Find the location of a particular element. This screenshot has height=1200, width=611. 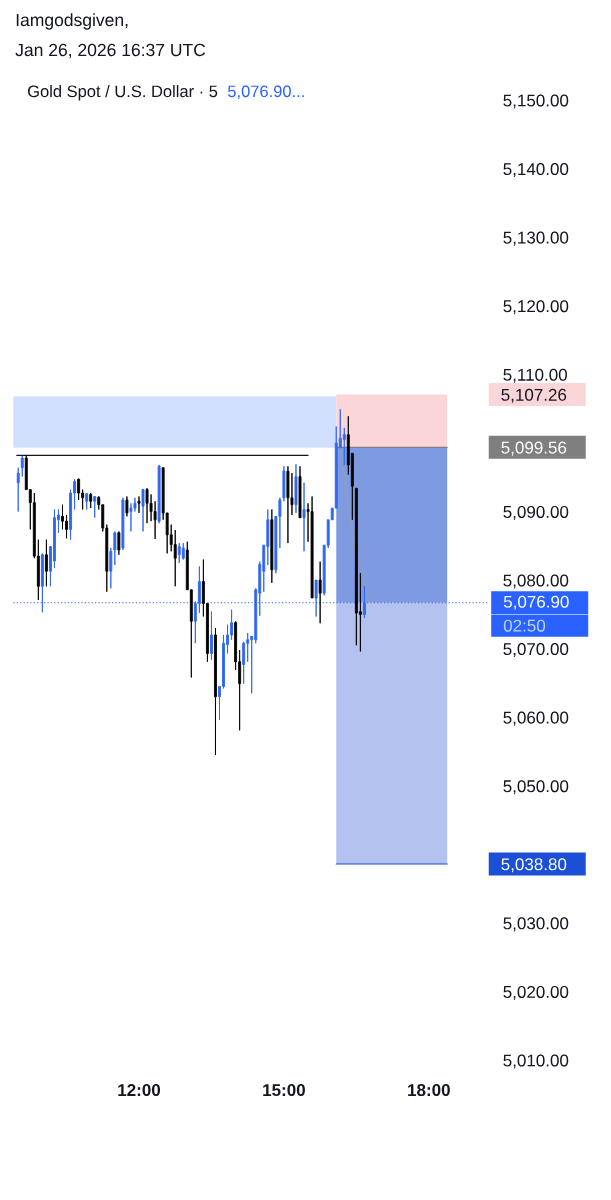

y-tick-label: 5,120.00 is located at coordinates (536, 307).